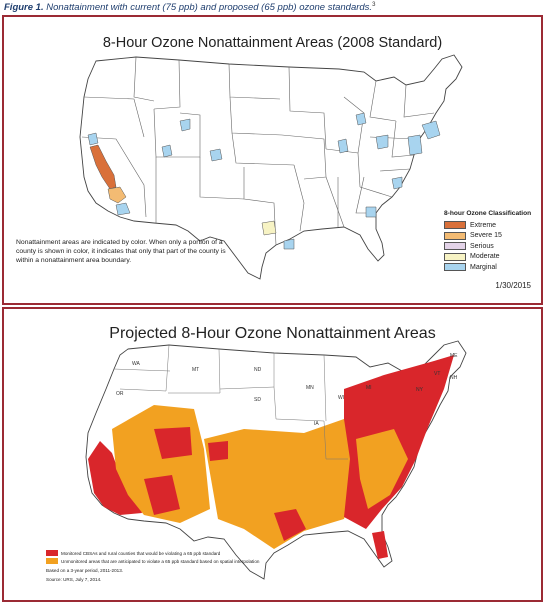 This screenshot has height=604, width=549. What do you see at coordinates (284, 474) in the screenshot?
I see `central-unmonitored-region` at bounding box center [284, 474].